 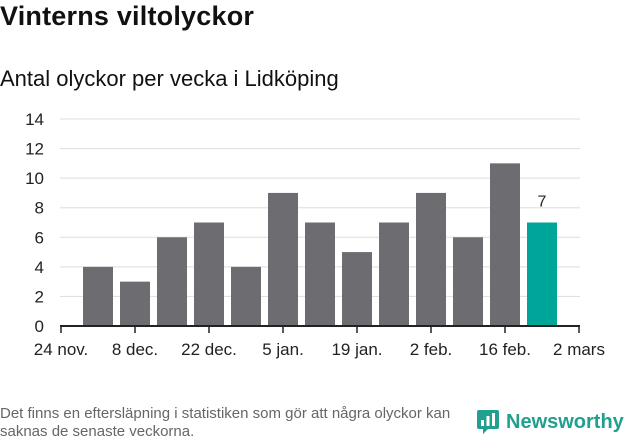 What do you see at coordinates (505, 244) in the screenshot?
I see `bar-v7` at bounding box center [505, 244].